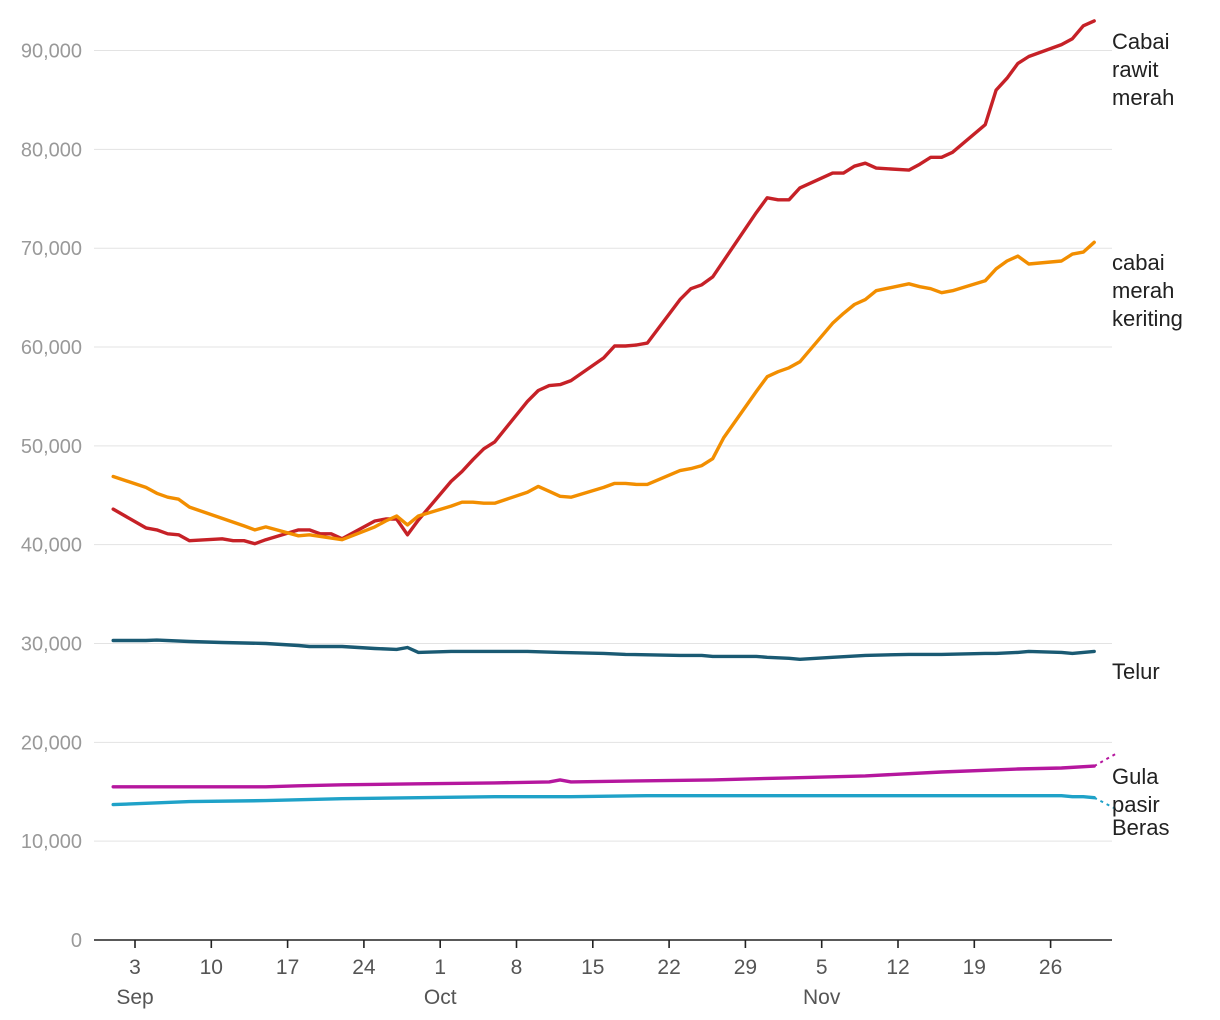  I want to click on y-tick-label: 90,000, so click(51, 52).